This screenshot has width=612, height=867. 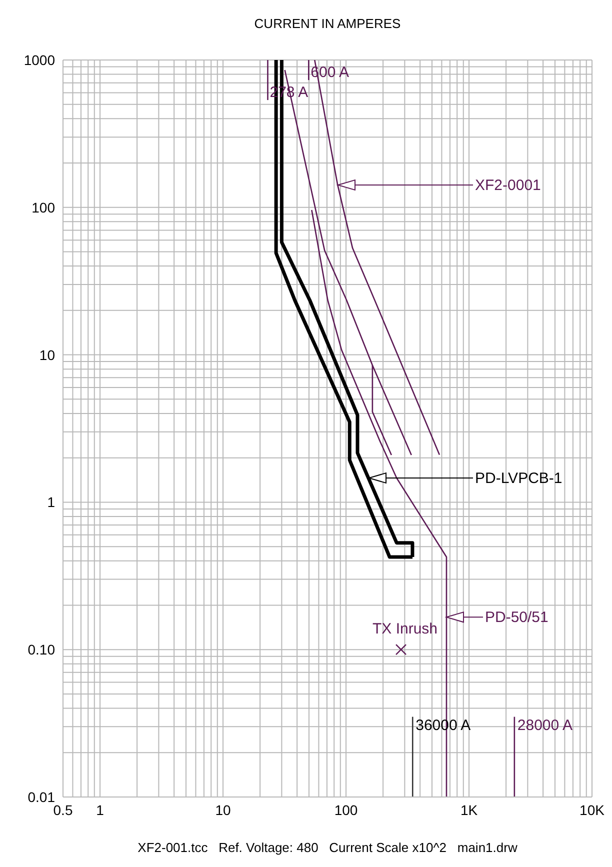 I want to click on text: XF2-001.tcc Ref. Voltage: 480 Current Scale x10^2 main1.drw, so click(x=327, y=847).